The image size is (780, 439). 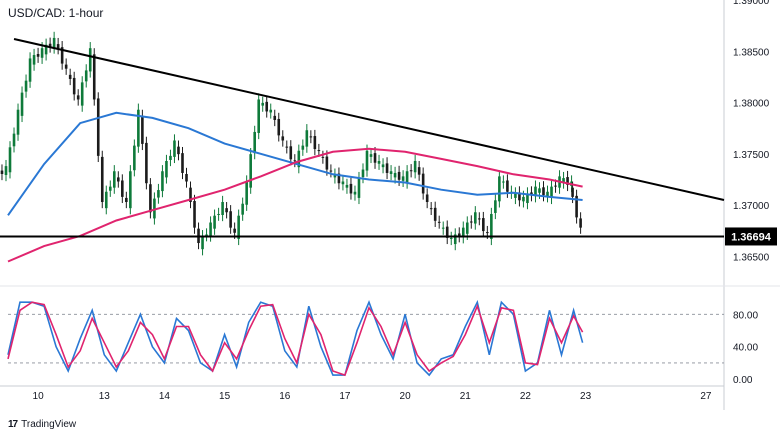 What do you see at coordinates (225, 396) in the screenshot?
I see `time-tick-label: 15` at bounding box center [225, 396].